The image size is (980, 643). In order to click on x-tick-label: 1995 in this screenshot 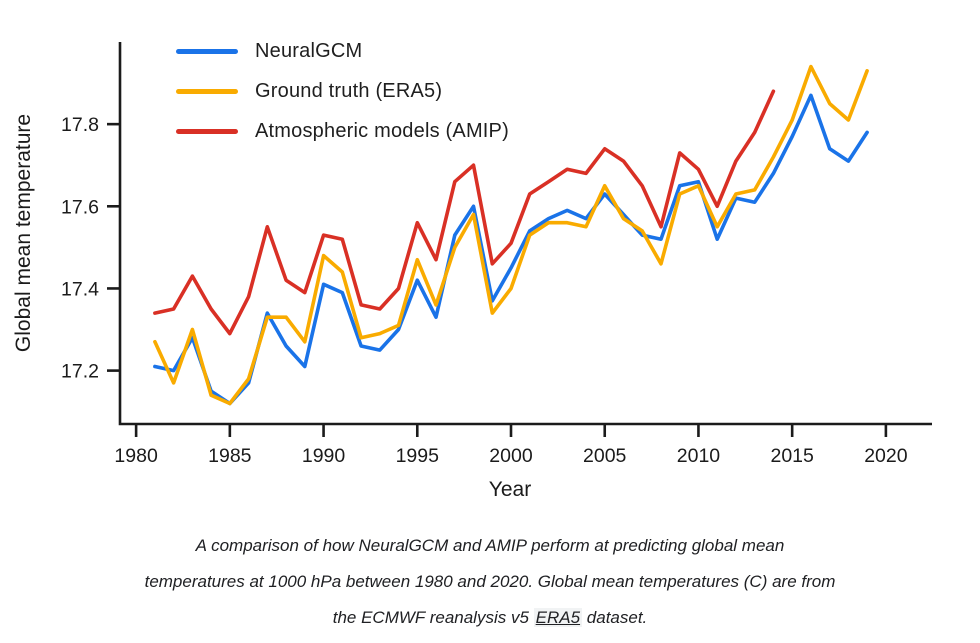, I will do `click(418, 456)`.